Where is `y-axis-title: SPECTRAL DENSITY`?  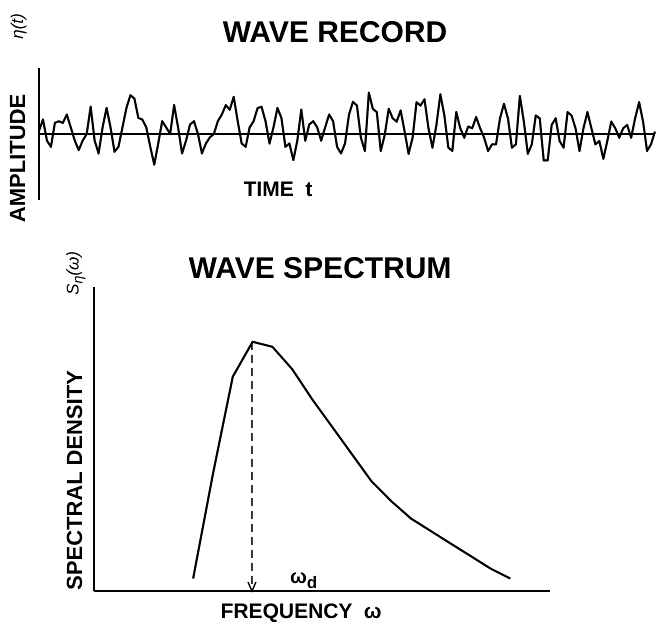 y-axis-title: SPECTRAL DENSITY is located at coordinates (75, 480).